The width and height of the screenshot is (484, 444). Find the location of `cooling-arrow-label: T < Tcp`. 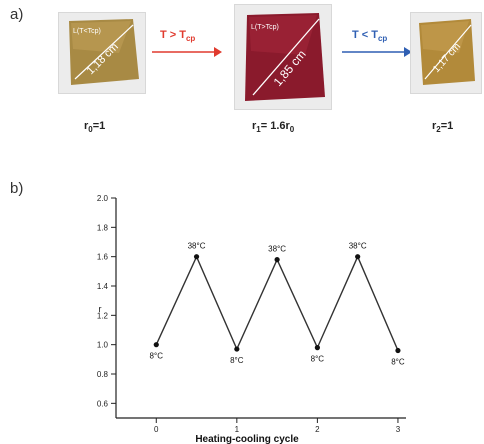

cooling-arrow-label: T < Tcp is located at coordinates (370, 36).